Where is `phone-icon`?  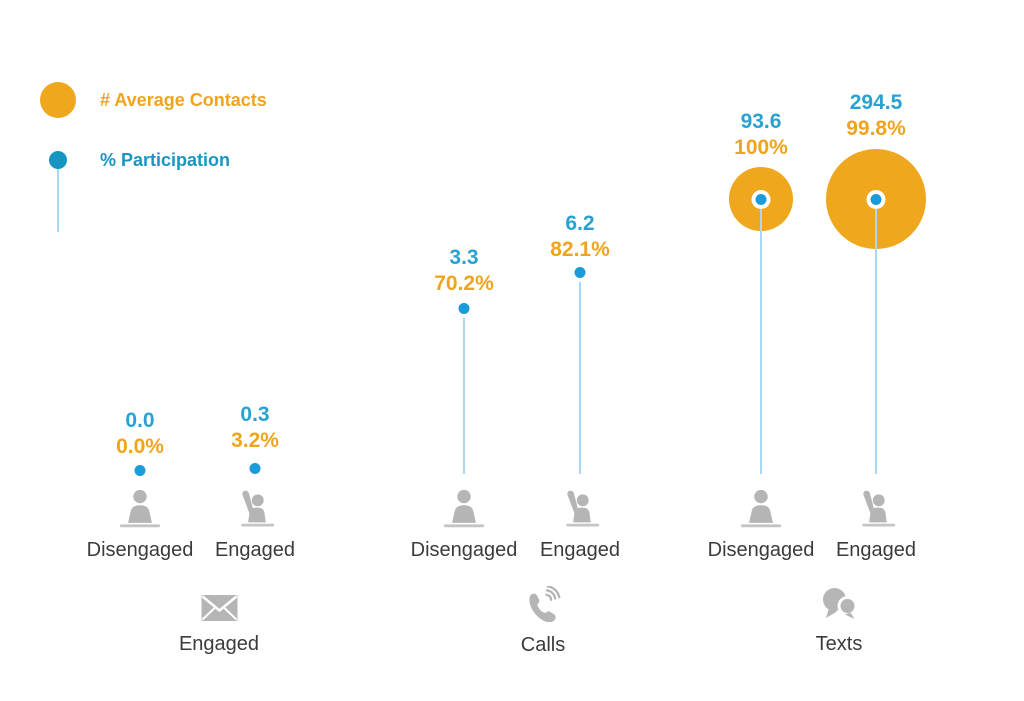 phone-icon is located at coordinates (545, 604).